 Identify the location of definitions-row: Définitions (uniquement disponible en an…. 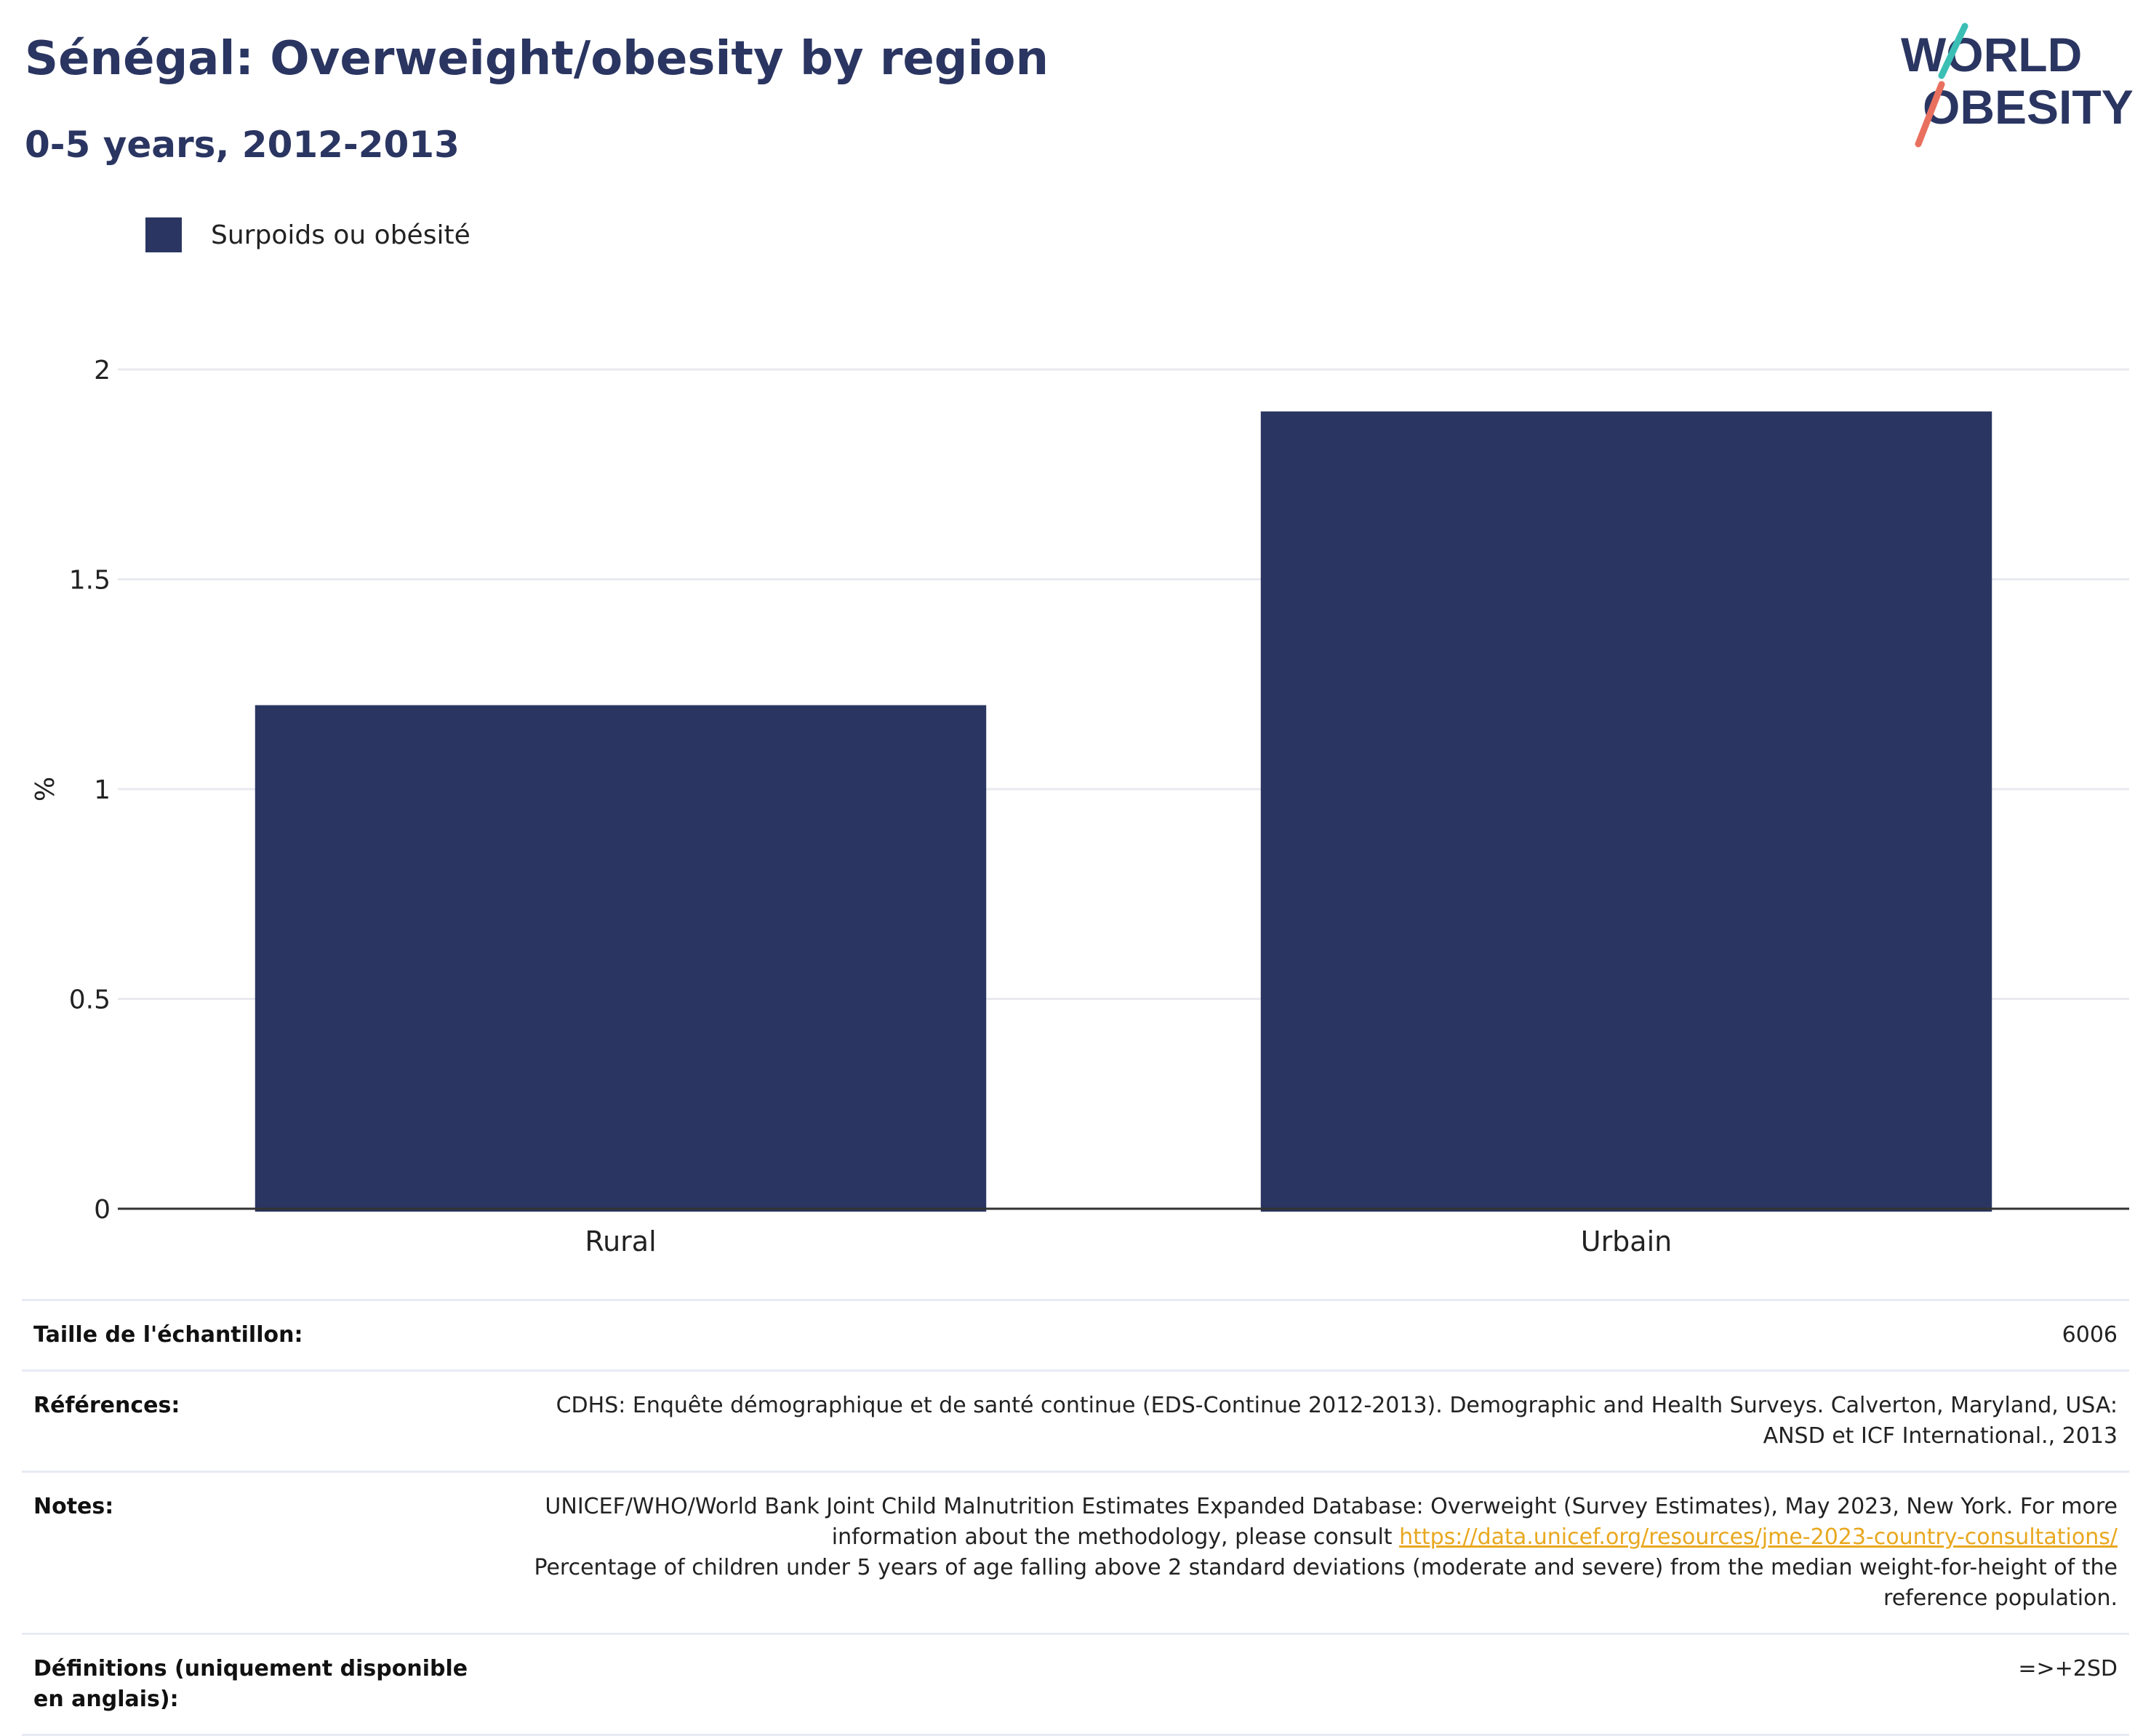
(1075, 1684).